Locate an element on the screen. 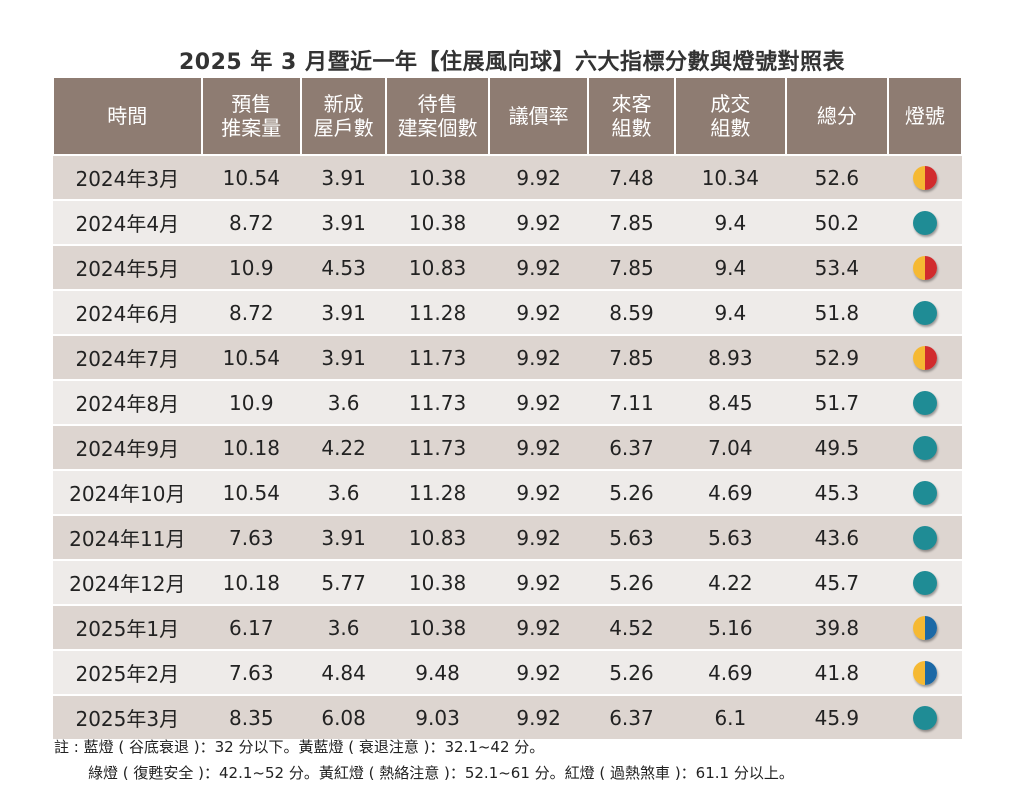 This screenshot has width=1024, height=806. cell-visitors: 7.48 is located at coordinates (631, 177).